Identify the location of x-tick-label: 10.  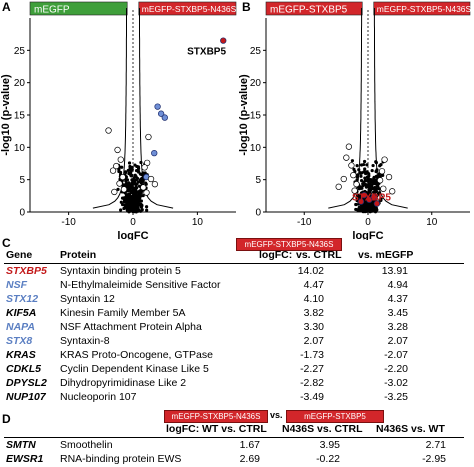
(198, 222).